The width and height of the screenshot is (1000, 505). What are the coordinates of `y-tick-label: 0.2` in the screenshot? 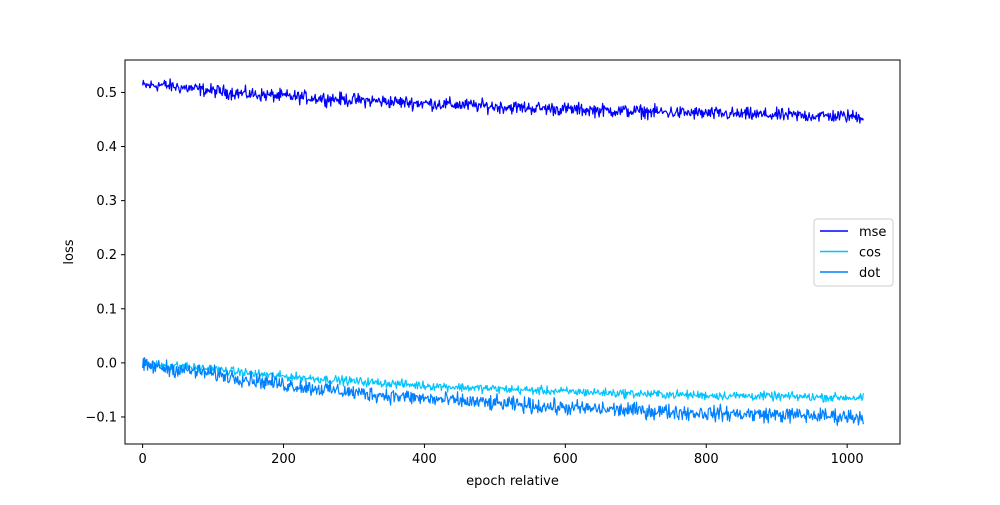 It's located at (106, 255).